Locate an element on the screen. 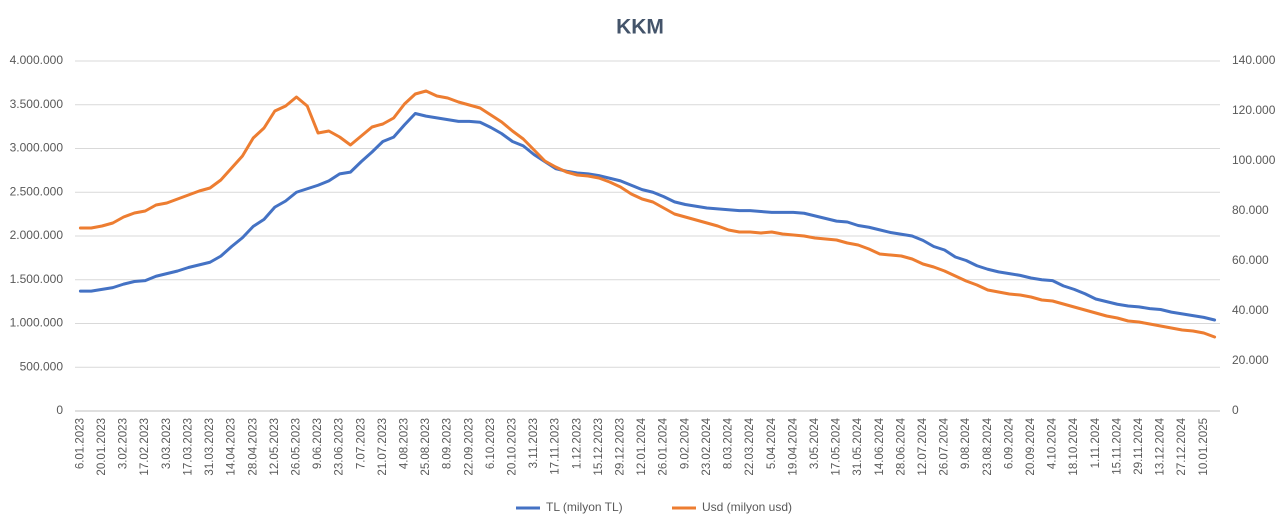 The width and height of the screenshot is (1280, 524). x-tick-label: 26.01.2024 is located at coordinates (664, 446).